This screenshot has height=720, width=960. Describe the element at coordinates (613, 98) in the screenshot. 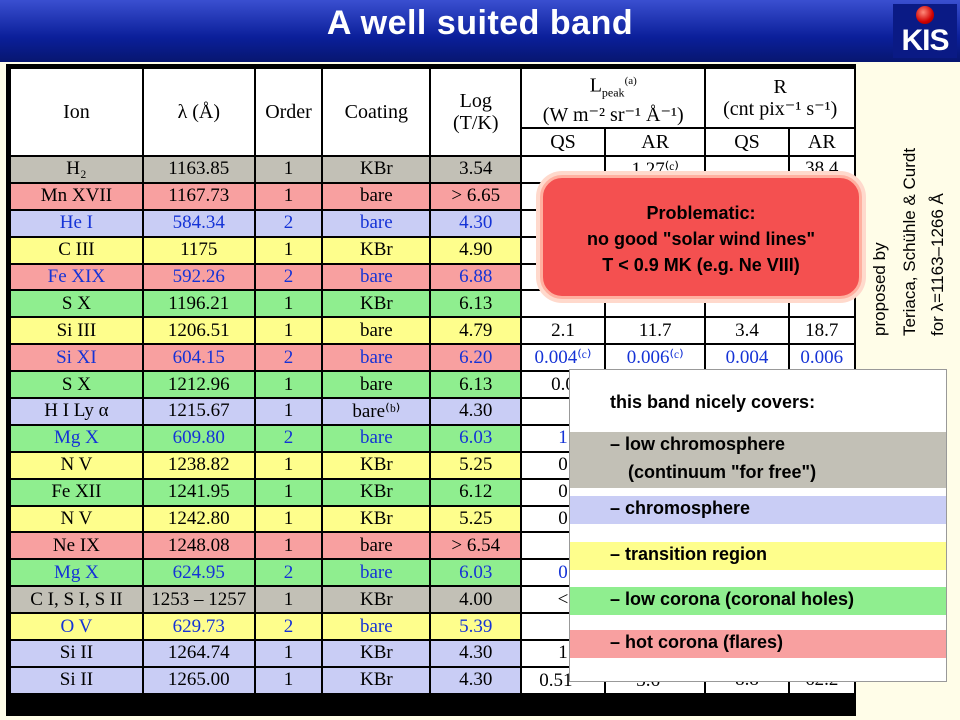

I see `header-lpeak: Lpeak(a) (W m⁻² sr⁻¹ Å⁻¹)` at that location.